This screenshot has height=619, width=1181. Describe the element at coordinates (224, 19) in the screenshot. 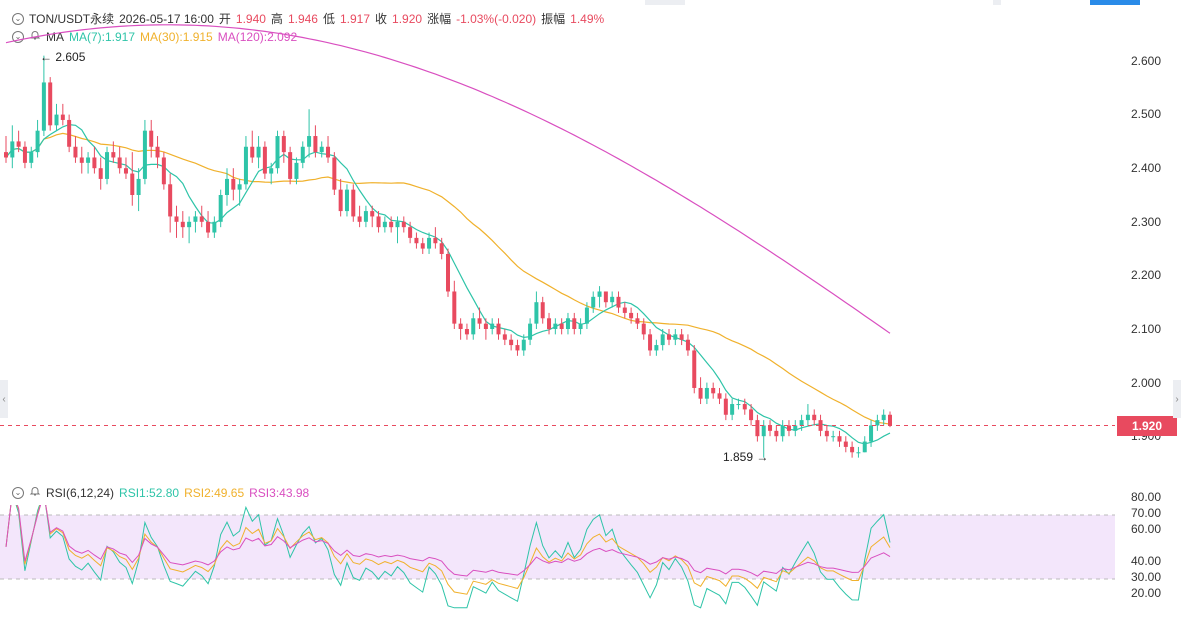

I see `open-label: 开` at that location.